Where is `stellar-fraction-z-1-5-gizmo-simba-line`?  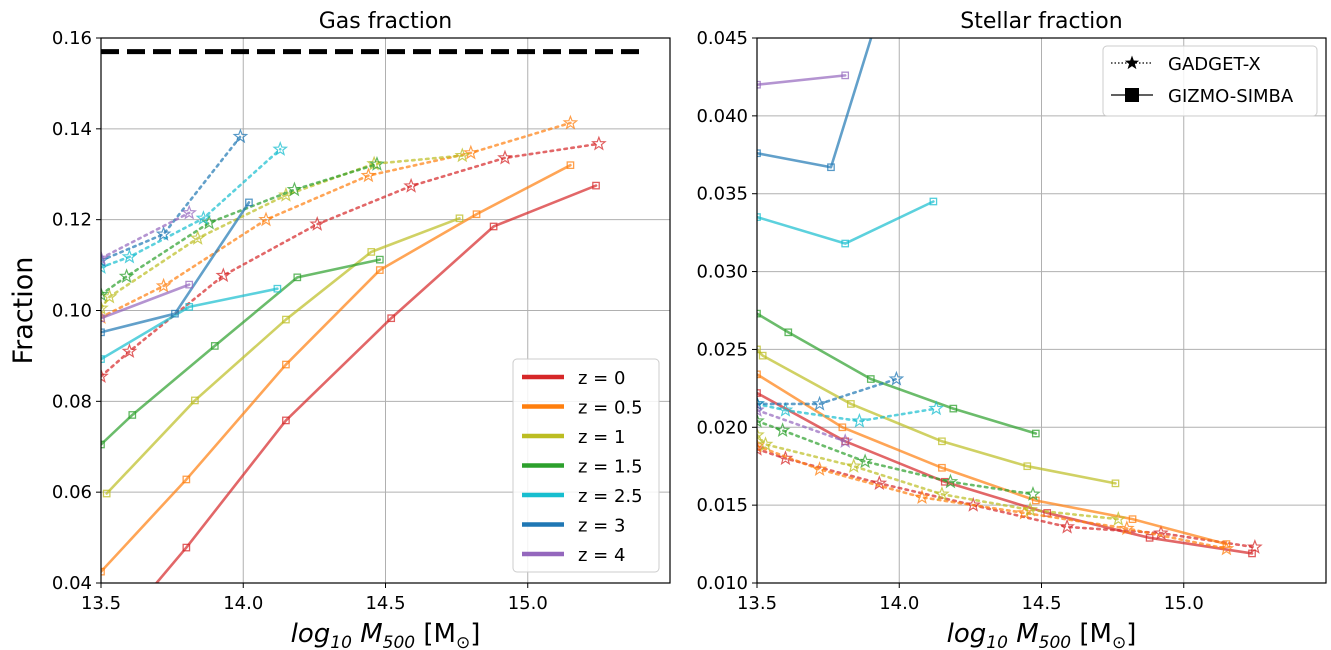 stellar-fraction-z-1-5-gizmo-simba-line is located at coordinates (897, 373).